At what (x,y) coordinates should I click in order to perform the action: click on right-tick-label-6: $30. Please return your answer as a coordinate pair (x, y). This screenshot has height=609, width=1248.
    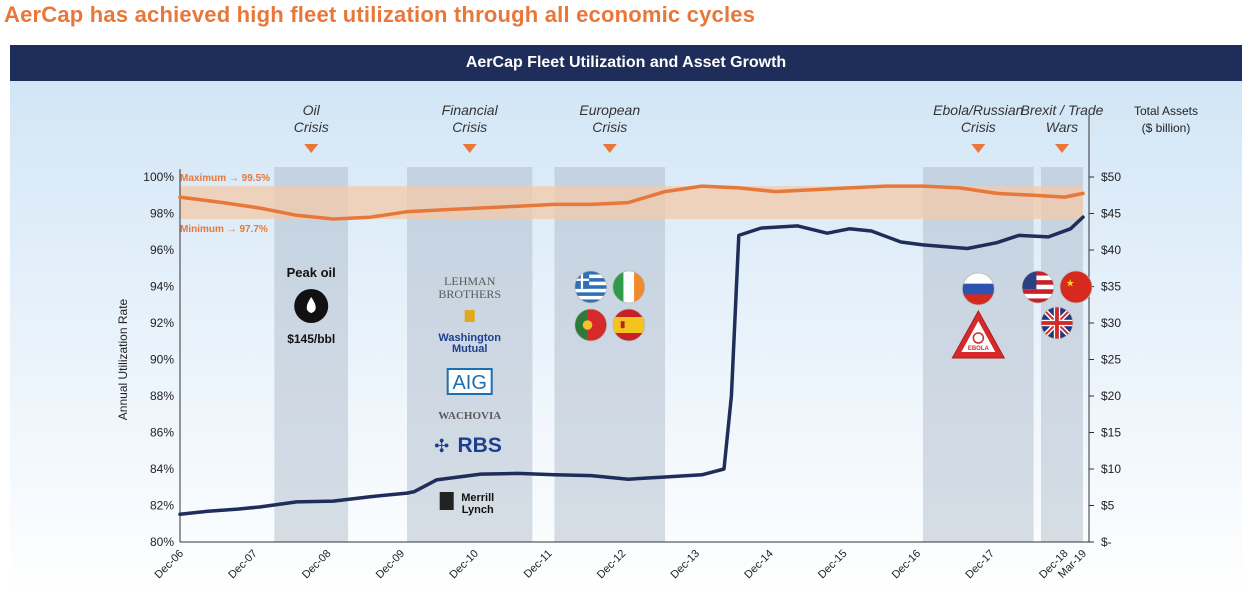
    Looking at the image, I should click on (1111, 323).